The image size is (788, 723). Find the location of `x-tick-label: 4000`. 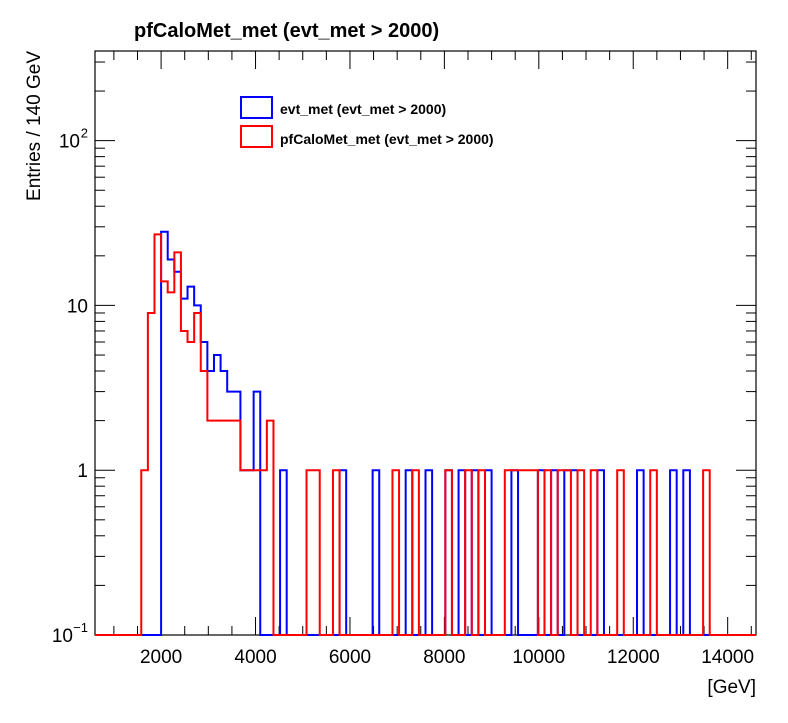

x-tick-label: 4000 is located at coordinates (255, 657).